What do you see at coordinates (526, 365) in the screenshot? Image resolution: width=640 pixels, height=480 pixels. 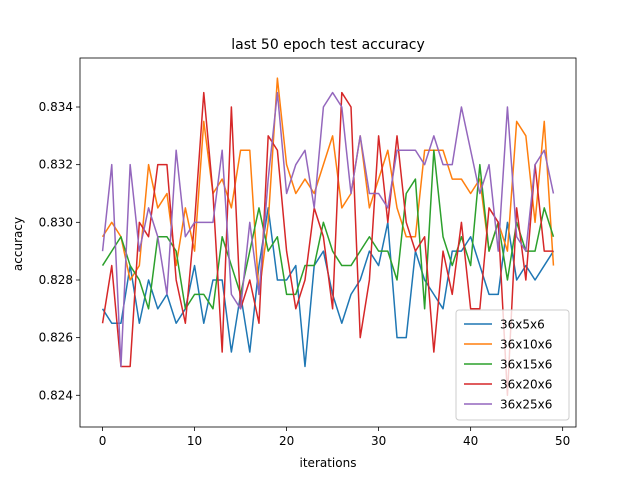 I see `legend-label: 36x15x6` at bounding box center [526, 365].